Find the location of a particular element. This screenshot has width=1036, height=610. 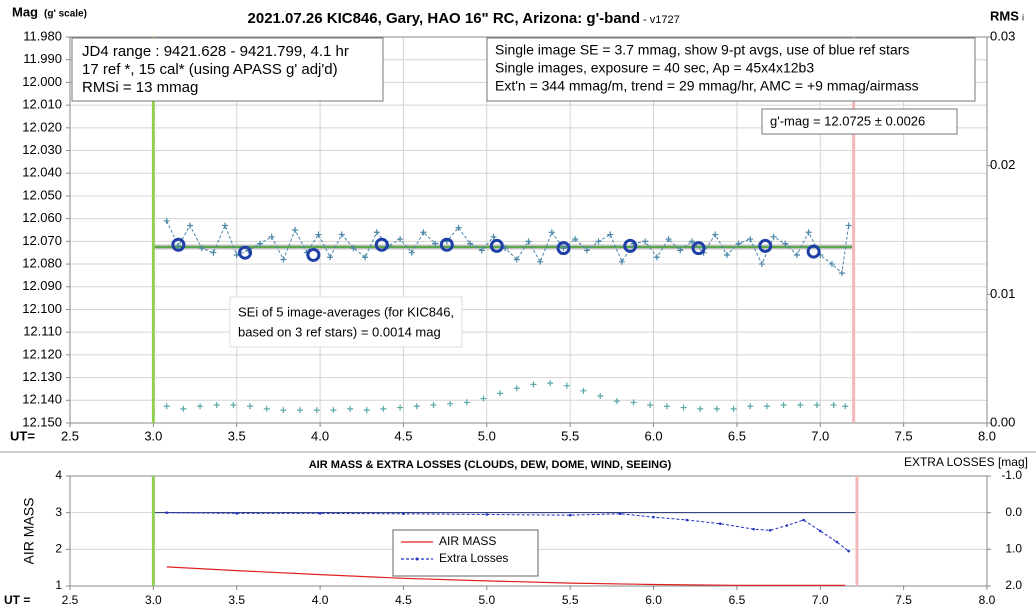

legend-label: Extra Losses is located at coordinates (473, 558).